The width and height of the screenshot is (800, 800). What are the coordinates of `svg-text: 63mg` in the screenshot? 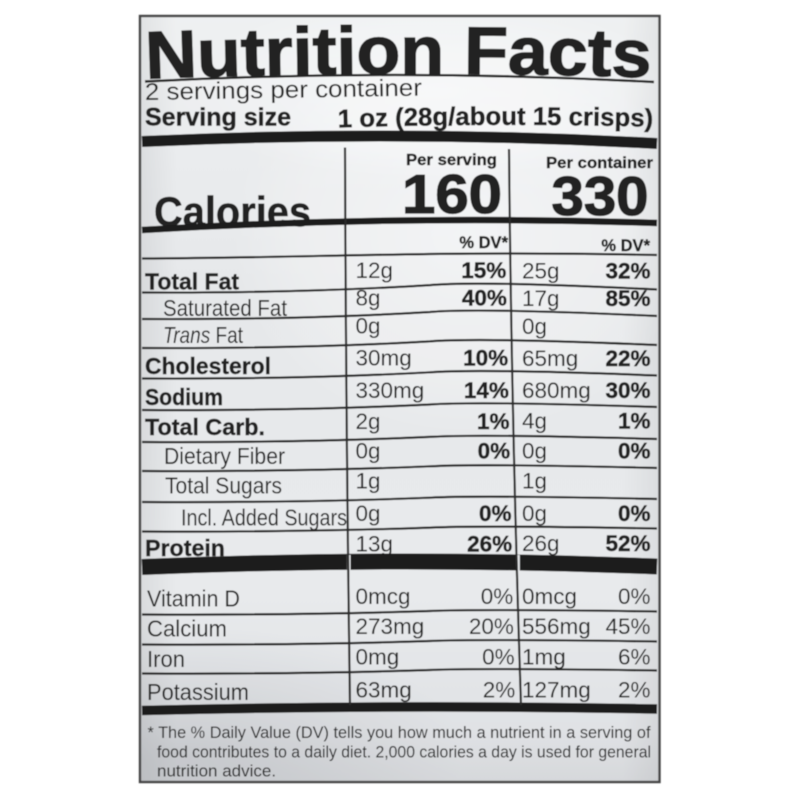 It's located at (384, 690).